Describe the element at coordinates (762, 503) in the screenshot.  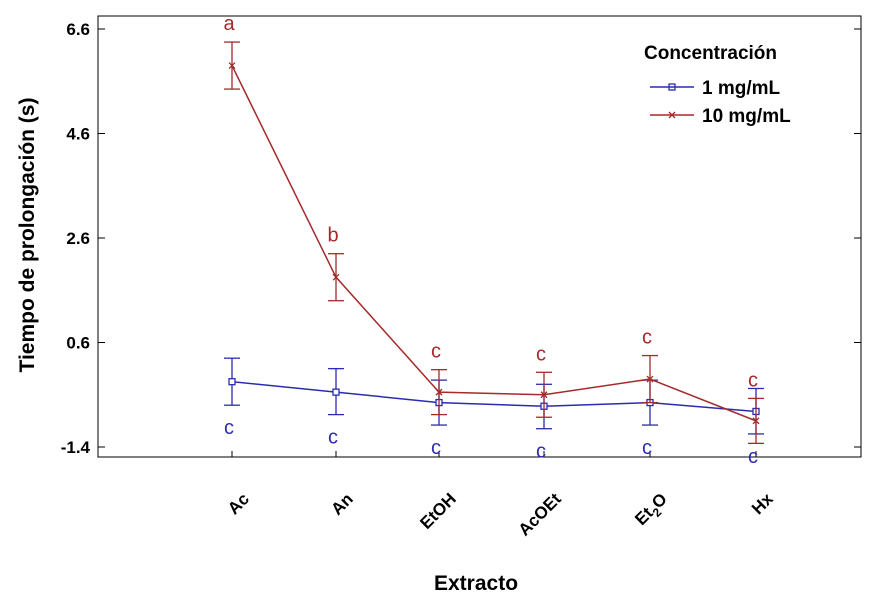
I see `x-tick-label: Hx` at that location.